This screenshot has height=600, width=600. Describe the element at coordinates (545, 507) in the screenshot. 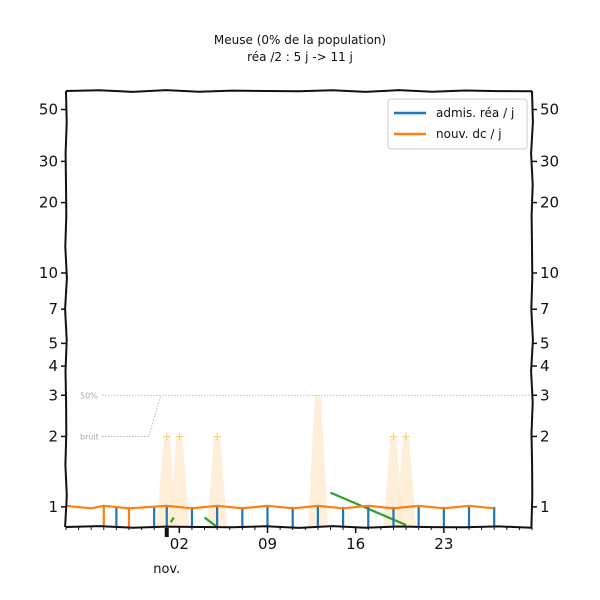

I see `y-tick-label-right: 1` at that location.